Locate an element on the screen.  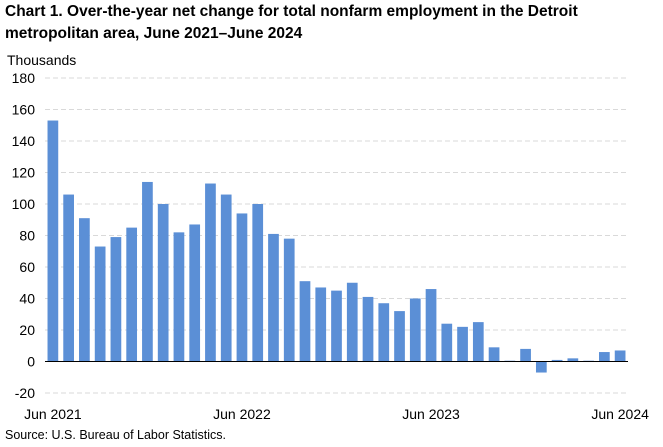
y-axis-unit-label: Thousands is located at coordinates (42, 60).